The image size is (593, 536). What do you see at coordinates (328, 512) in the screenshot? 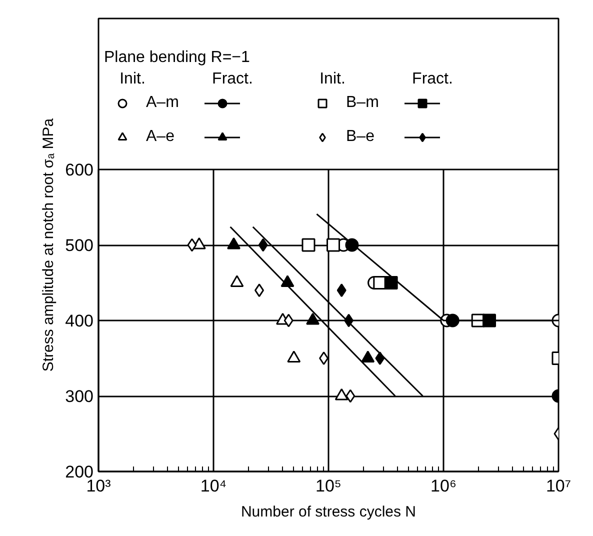
I see `x-axis-title: Number of stress cycles N` at bounding box center [328, 512].